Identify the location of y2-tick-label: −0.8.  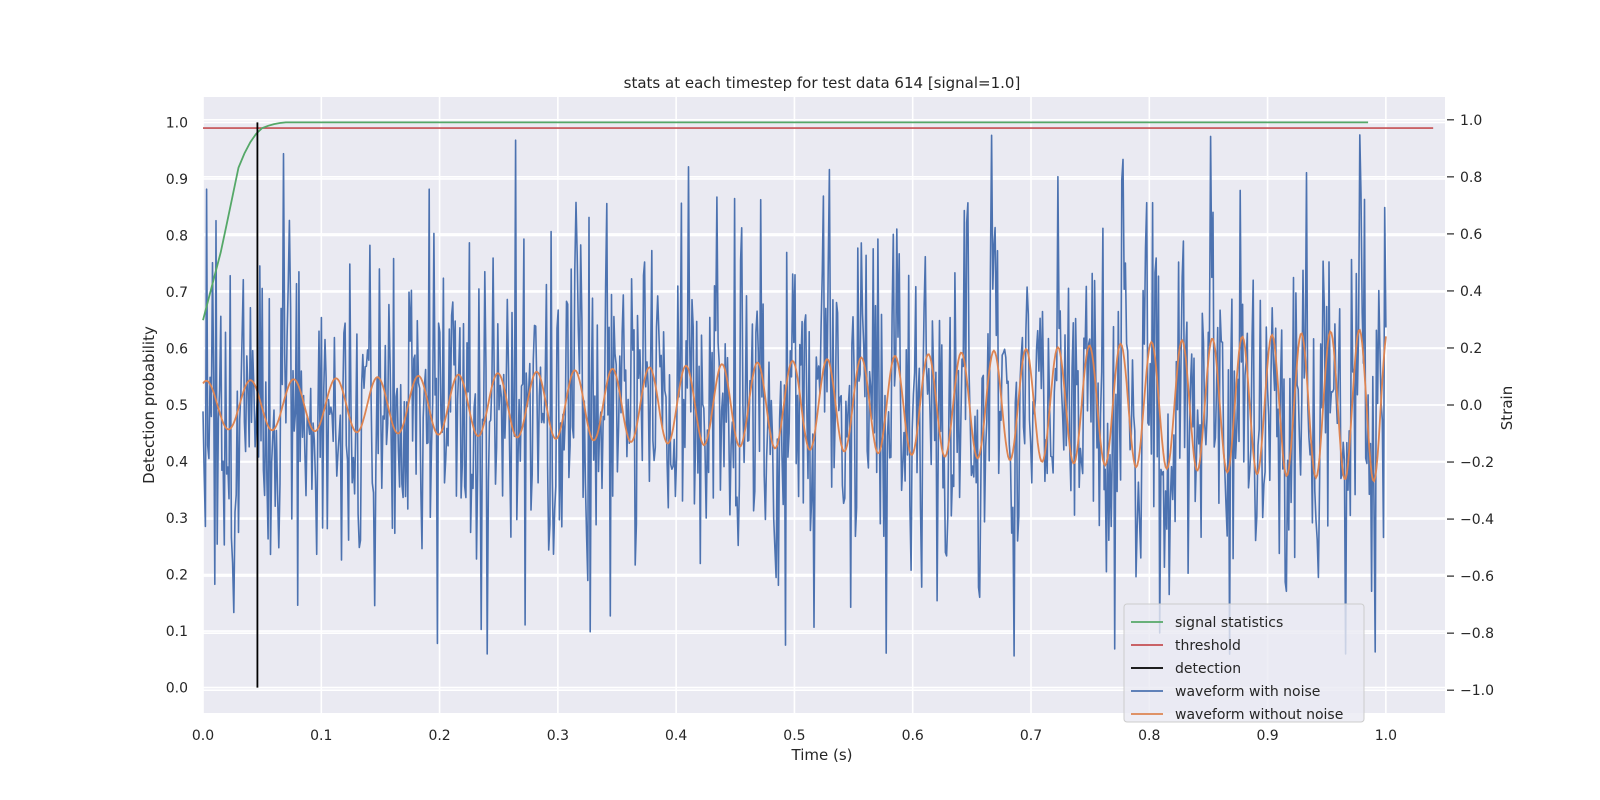
(1477, 634).